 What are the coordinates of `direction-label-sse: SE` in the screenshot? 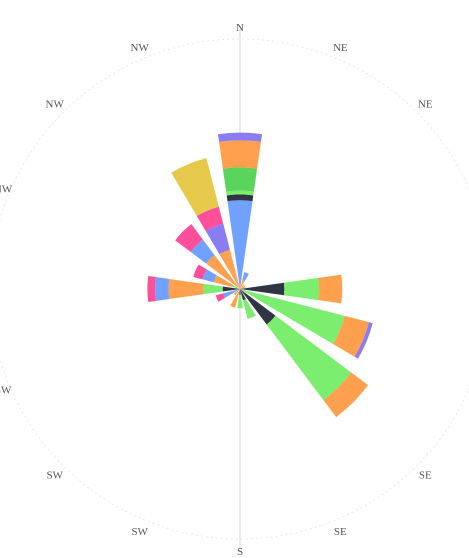 It's located at (340, 532).